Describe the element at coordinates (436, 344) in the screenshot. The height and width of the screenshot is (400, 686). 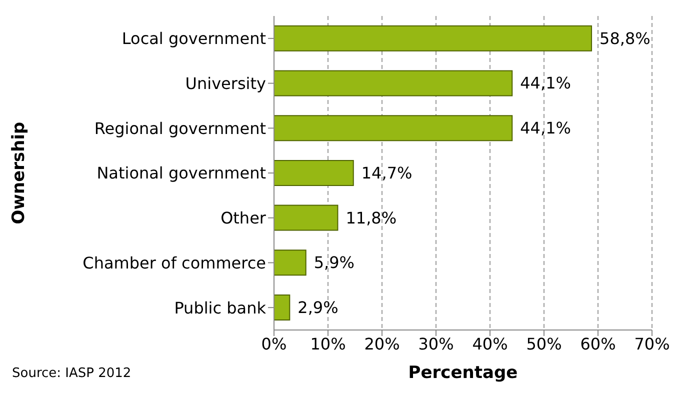
I see `x-tick-label: 30%` at that location.